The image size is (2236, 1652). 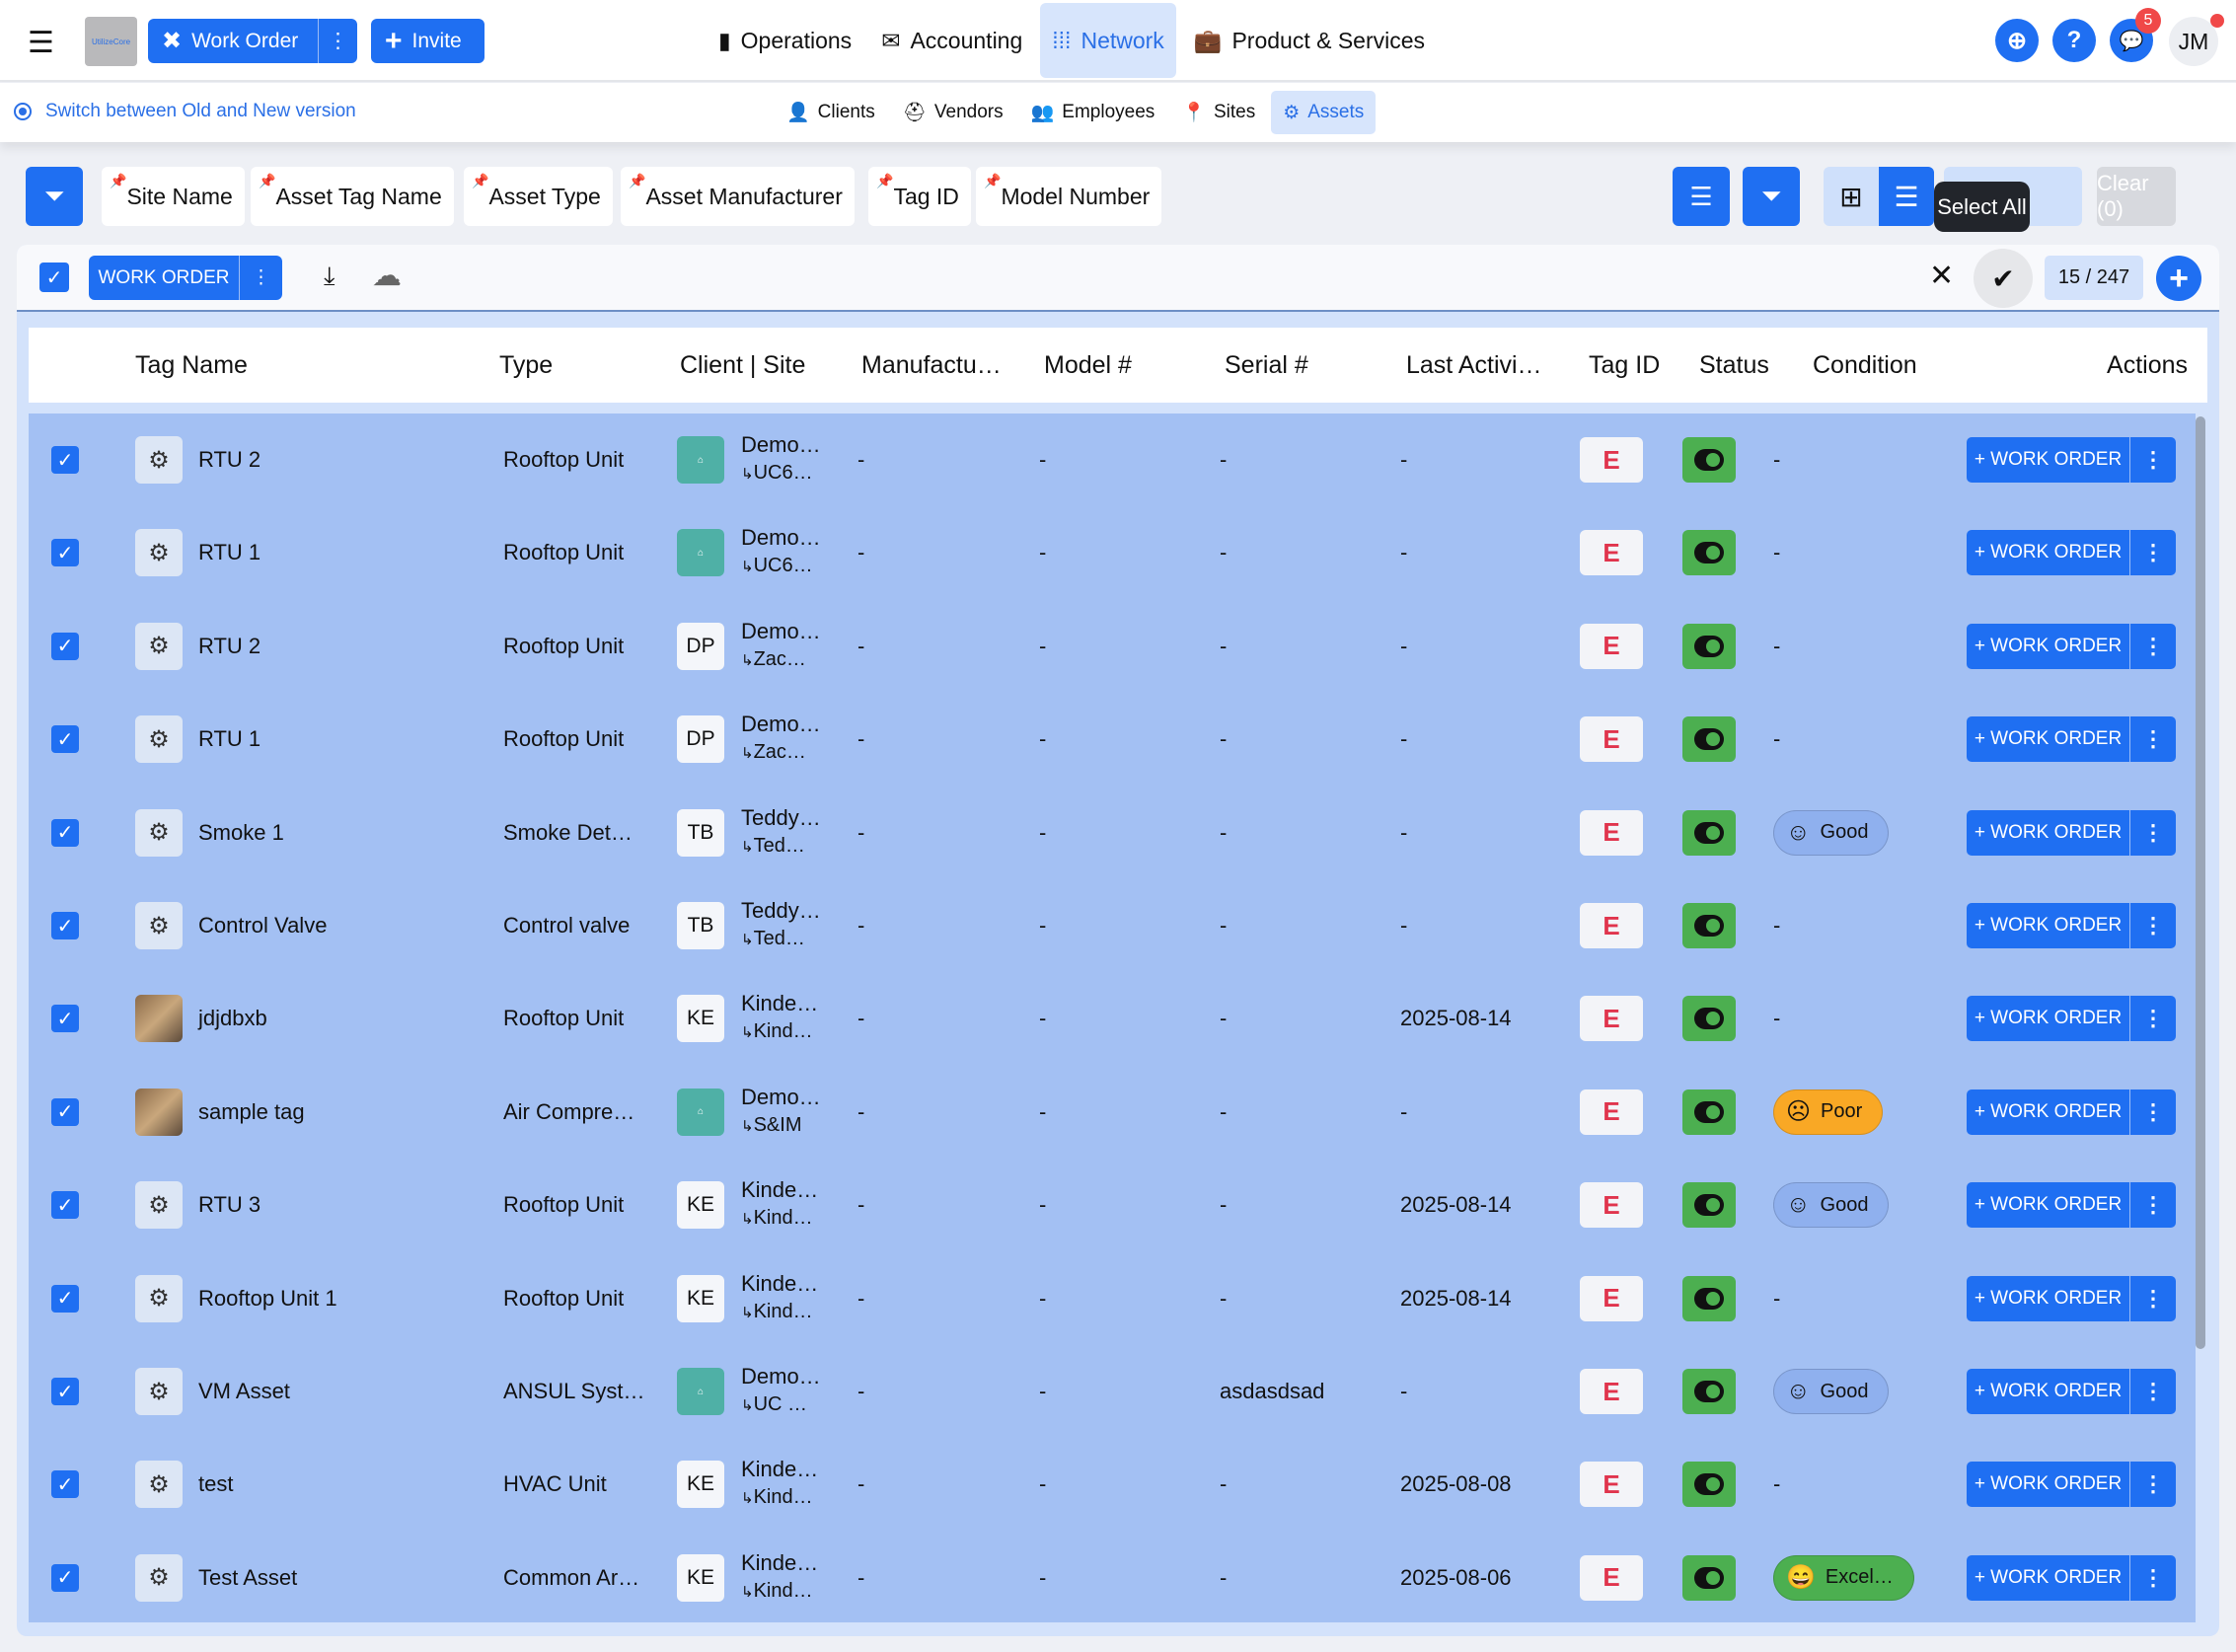 I want to click on filter-save-button: ⏷, so click(x=54, y=196).